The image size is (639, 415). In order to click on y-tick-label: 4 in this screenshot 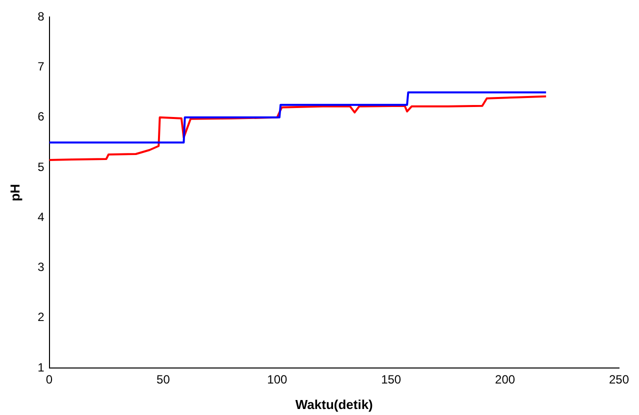, I will do `click(41, 217)`.